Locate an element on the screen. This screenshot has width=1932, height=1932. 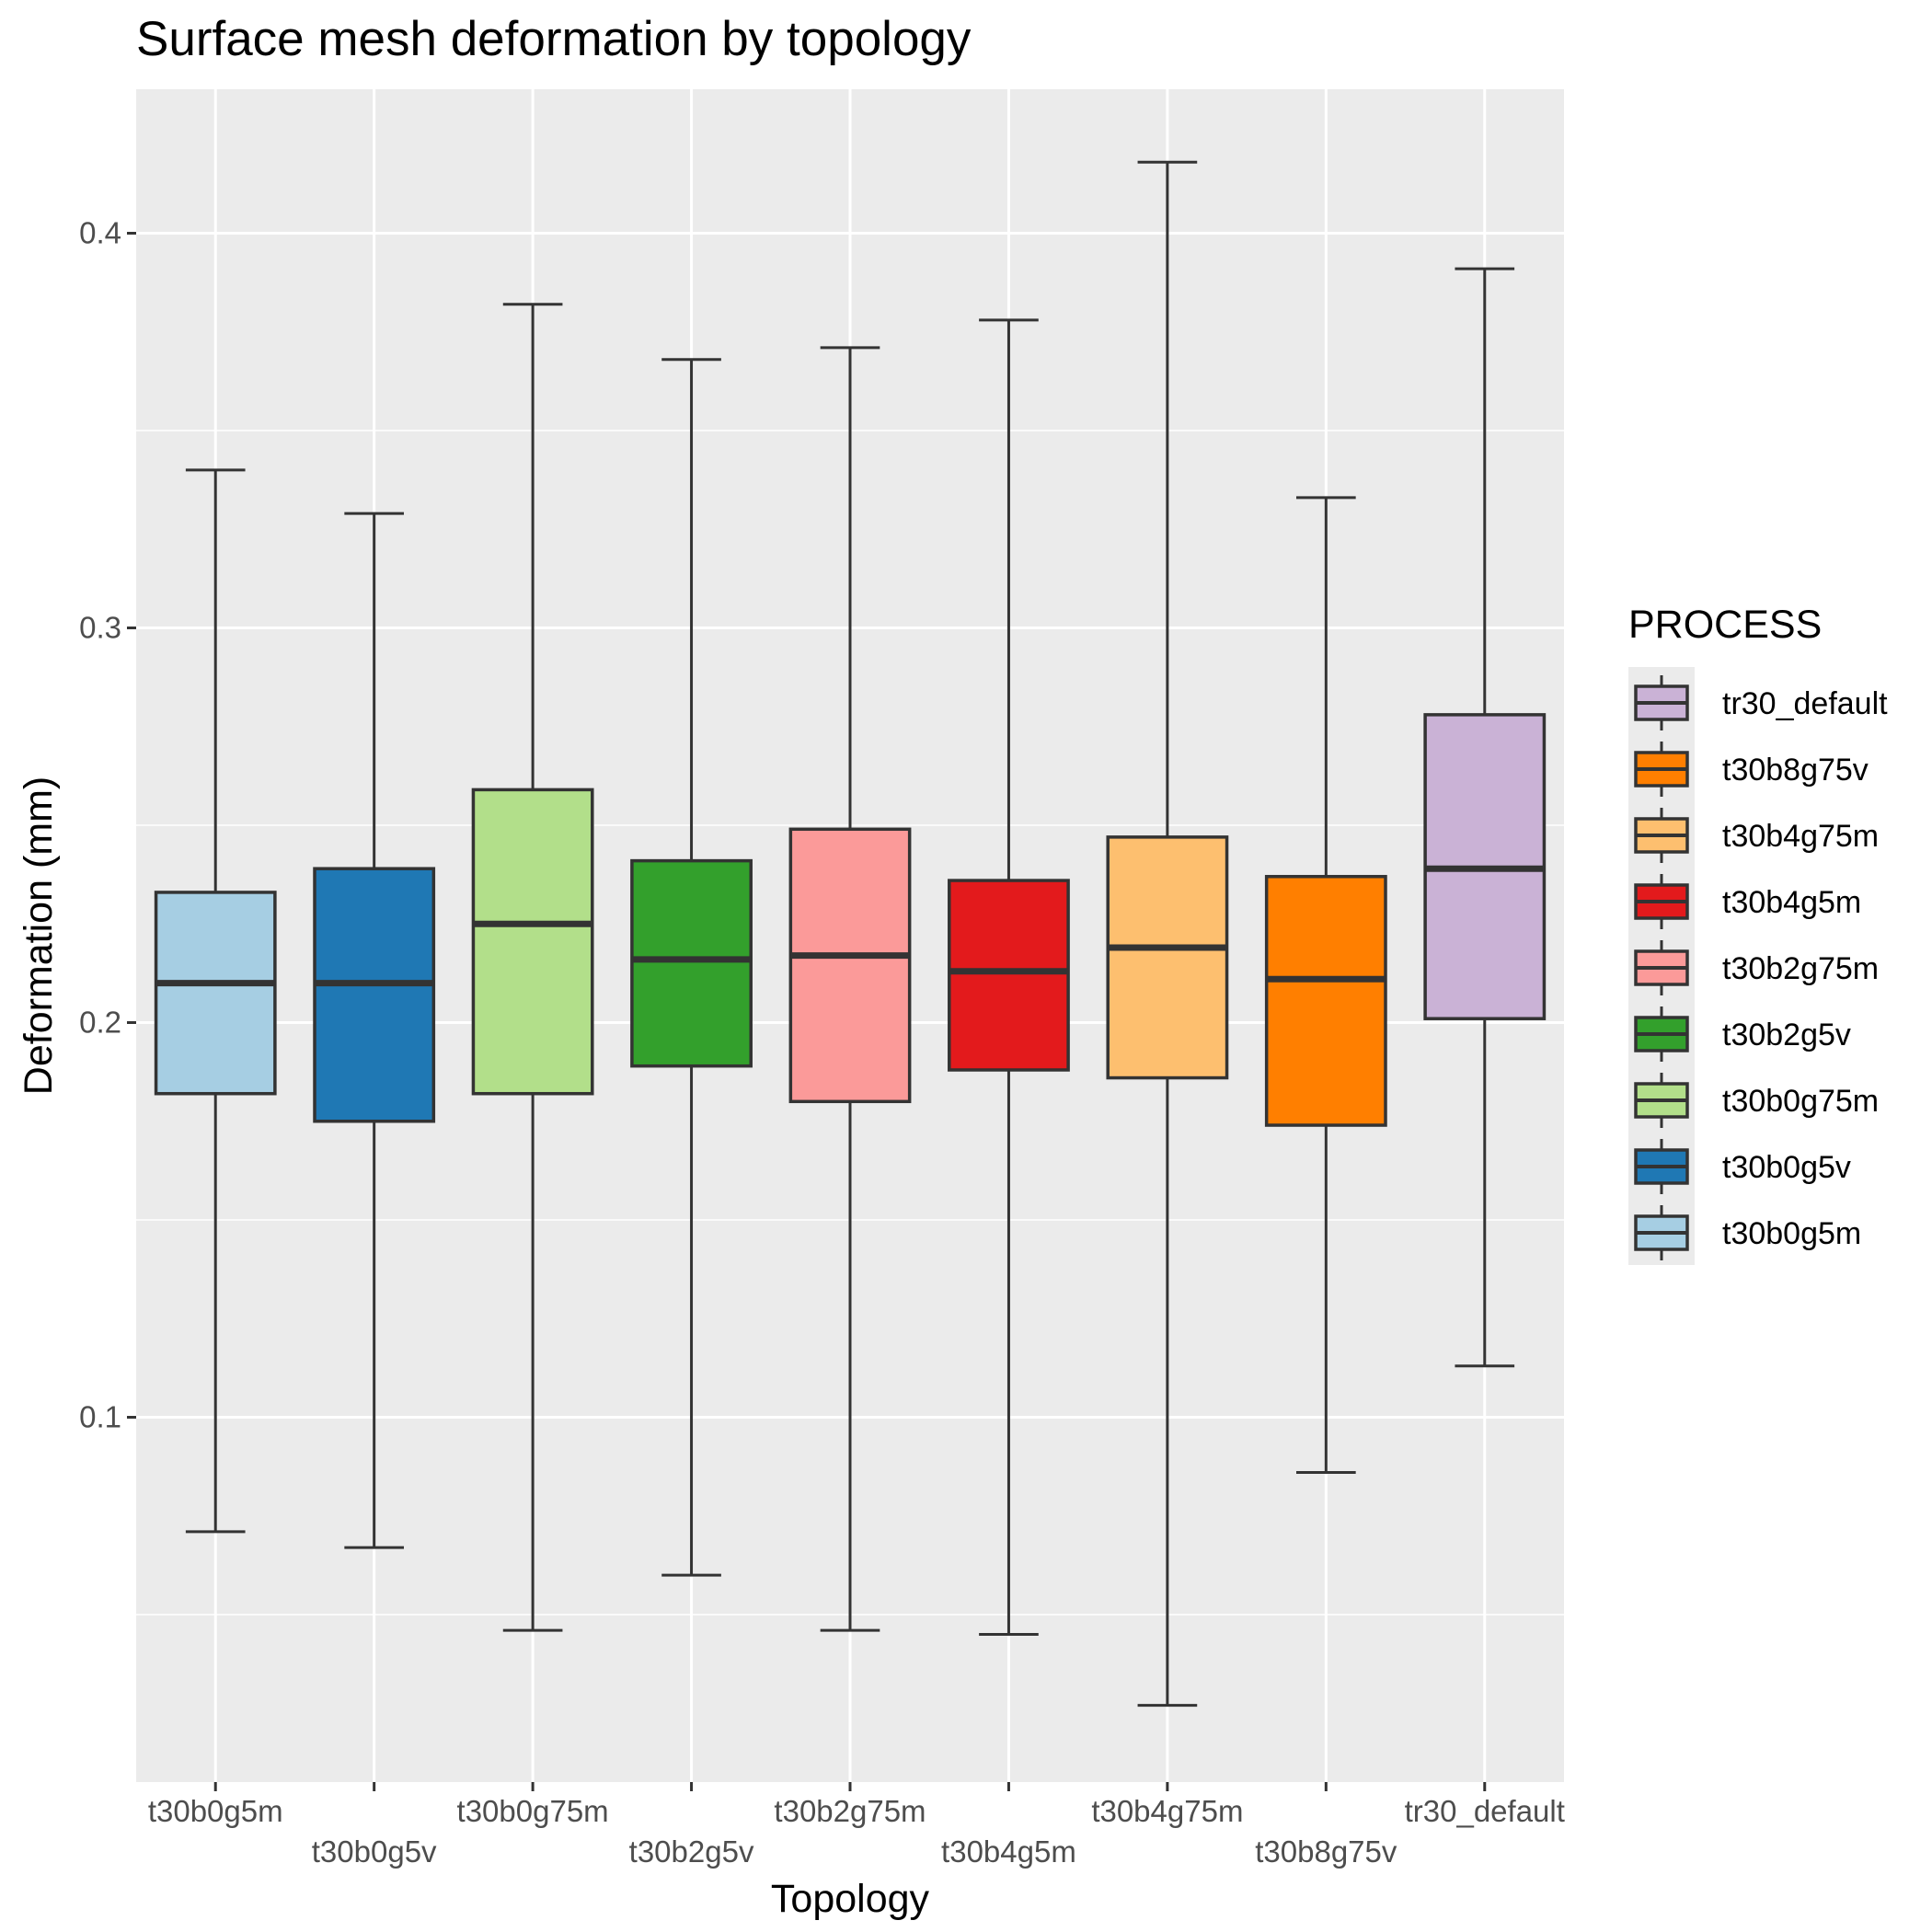
legend-label: t30b0g75m is located at coordinates (1800, 1101).